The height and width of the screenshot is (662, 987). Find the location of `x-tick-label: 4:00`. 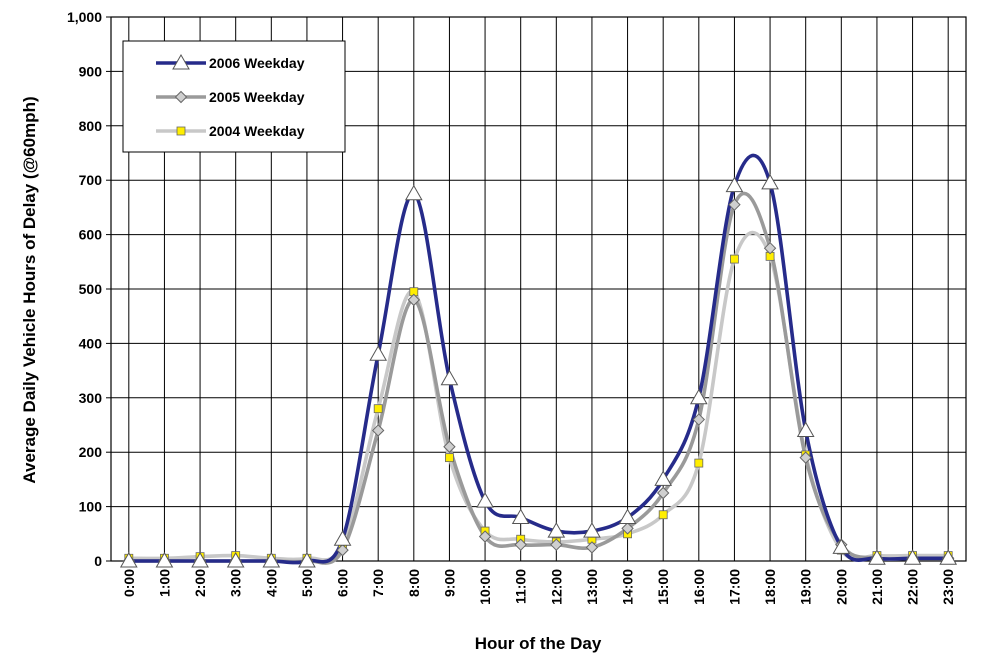

x-tick-label: 4:00 is located at coordinates (271, 583).